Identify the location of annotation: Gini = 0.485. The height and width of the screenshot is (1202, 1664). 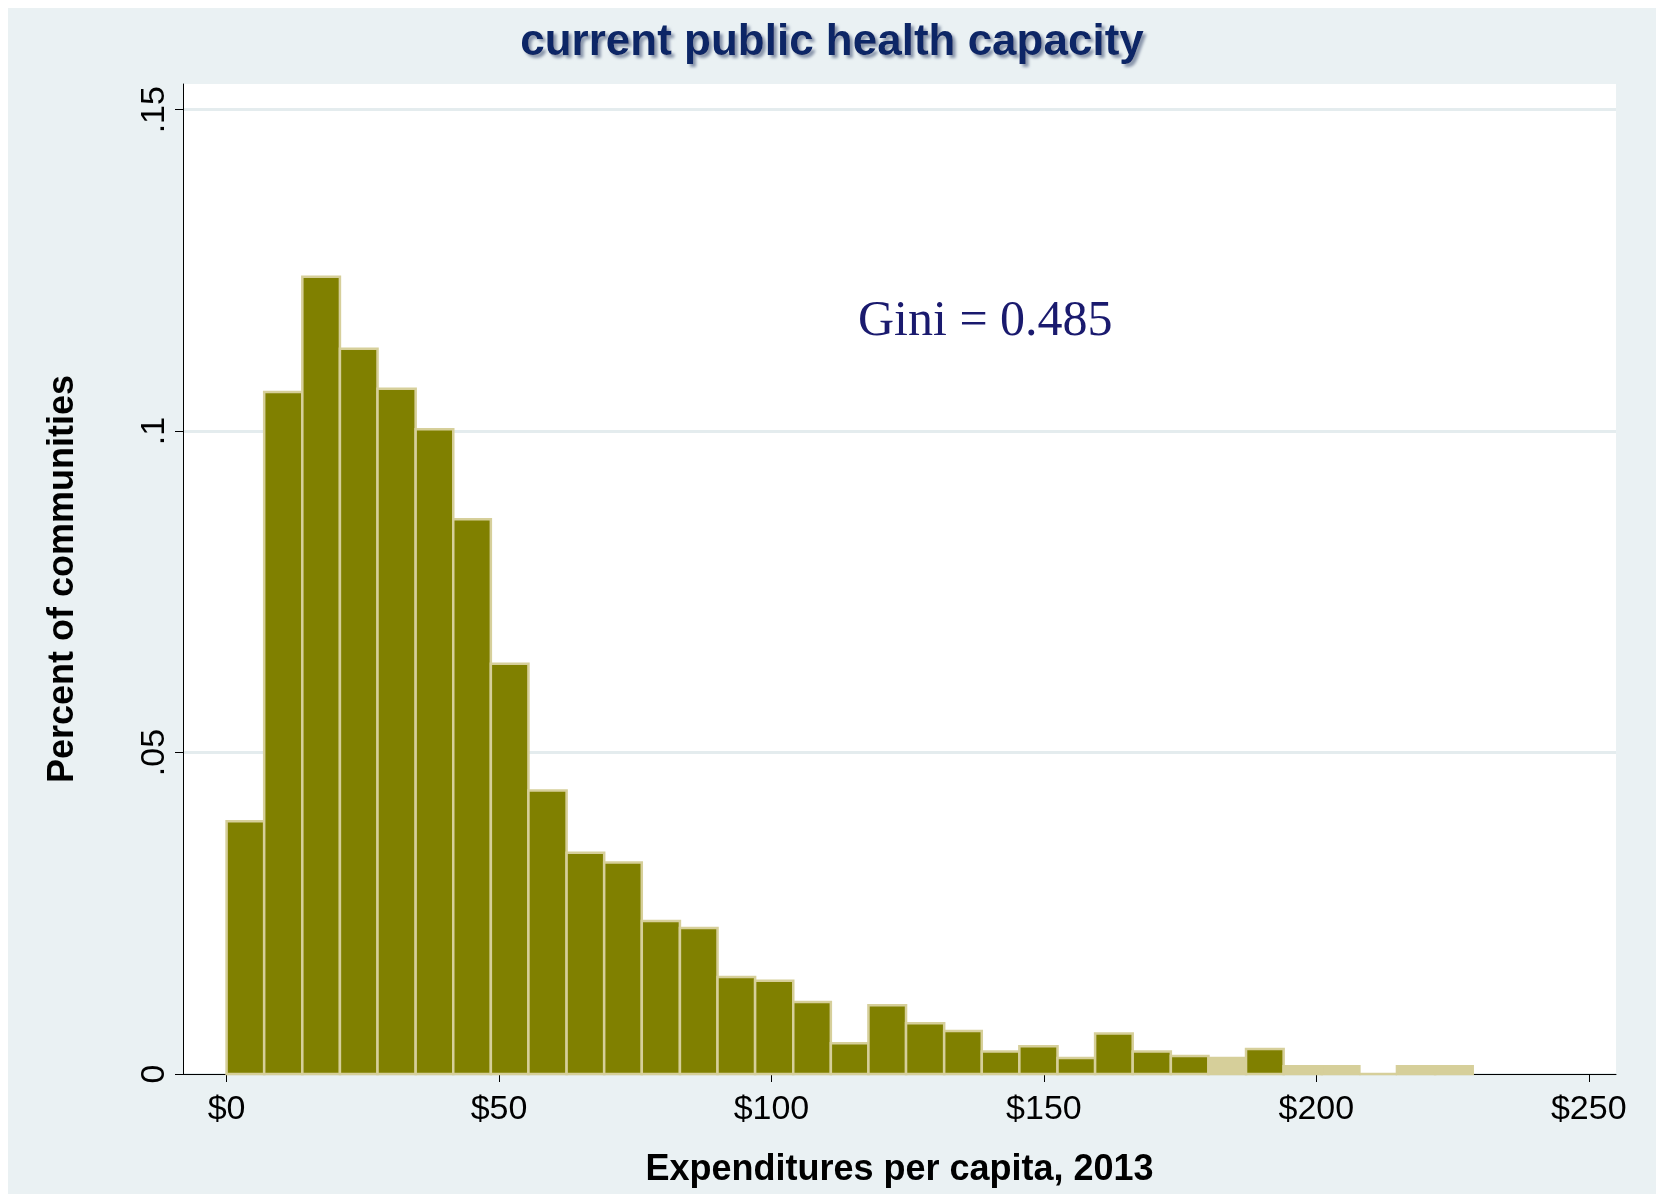
(985, 318).